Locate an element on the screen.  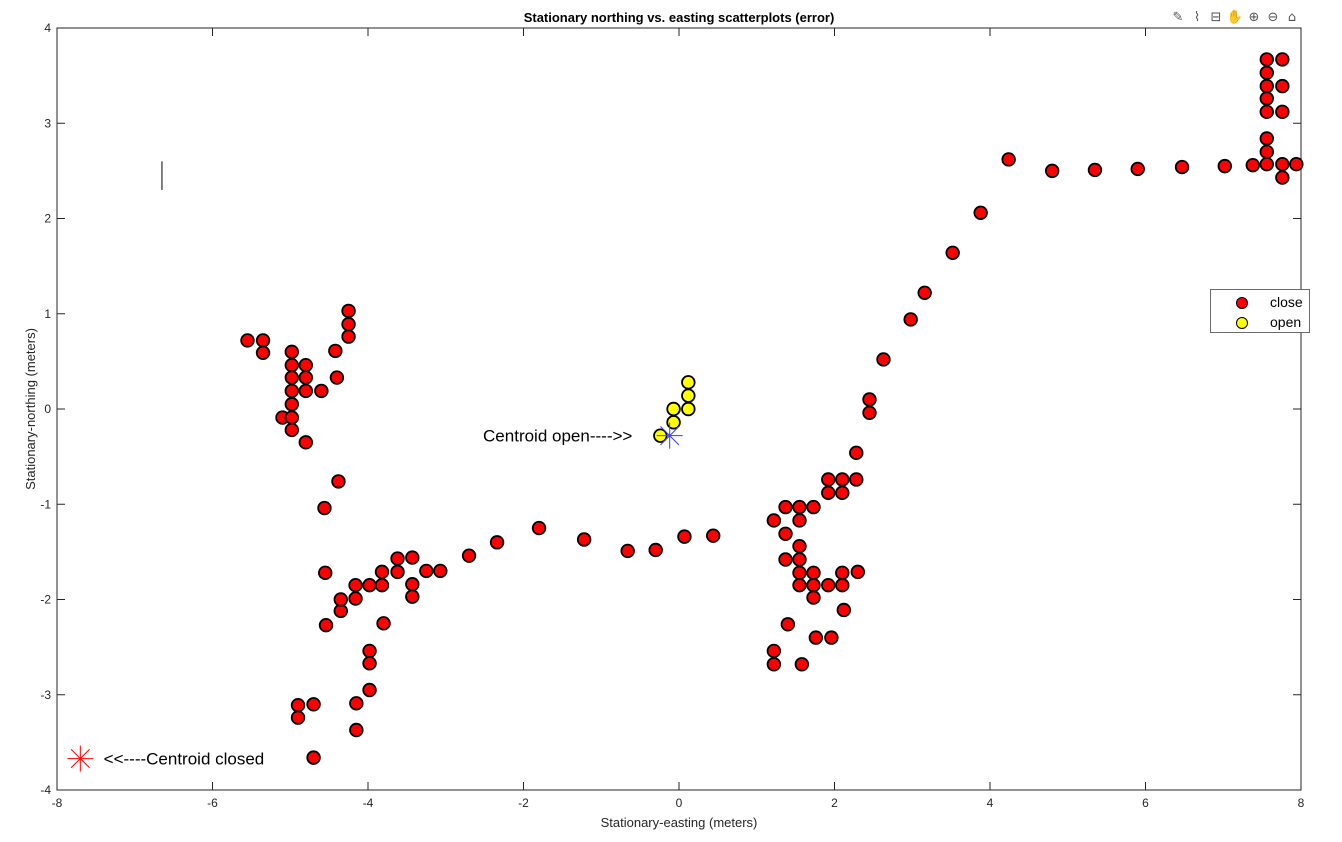
y-tick-label: 4 is located at coordinates (47, 28).